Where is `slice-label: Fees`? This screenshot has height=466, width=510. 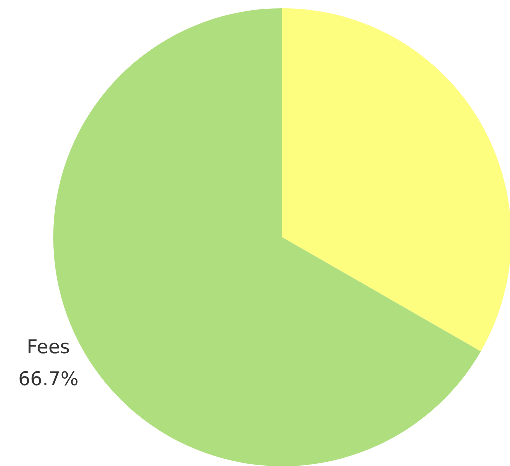 slice-label: Fees is located at coordinates (48, 347).